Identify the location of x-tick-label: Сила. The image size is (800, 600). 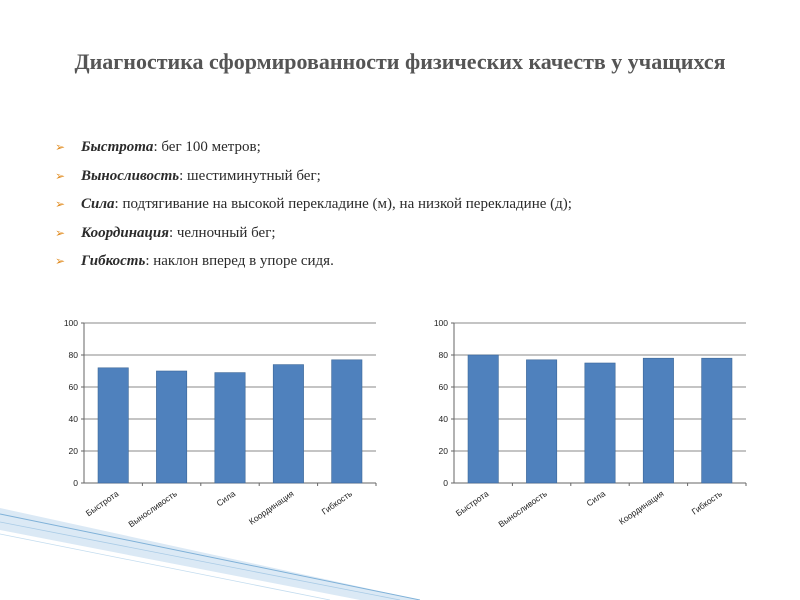
(596, 498).